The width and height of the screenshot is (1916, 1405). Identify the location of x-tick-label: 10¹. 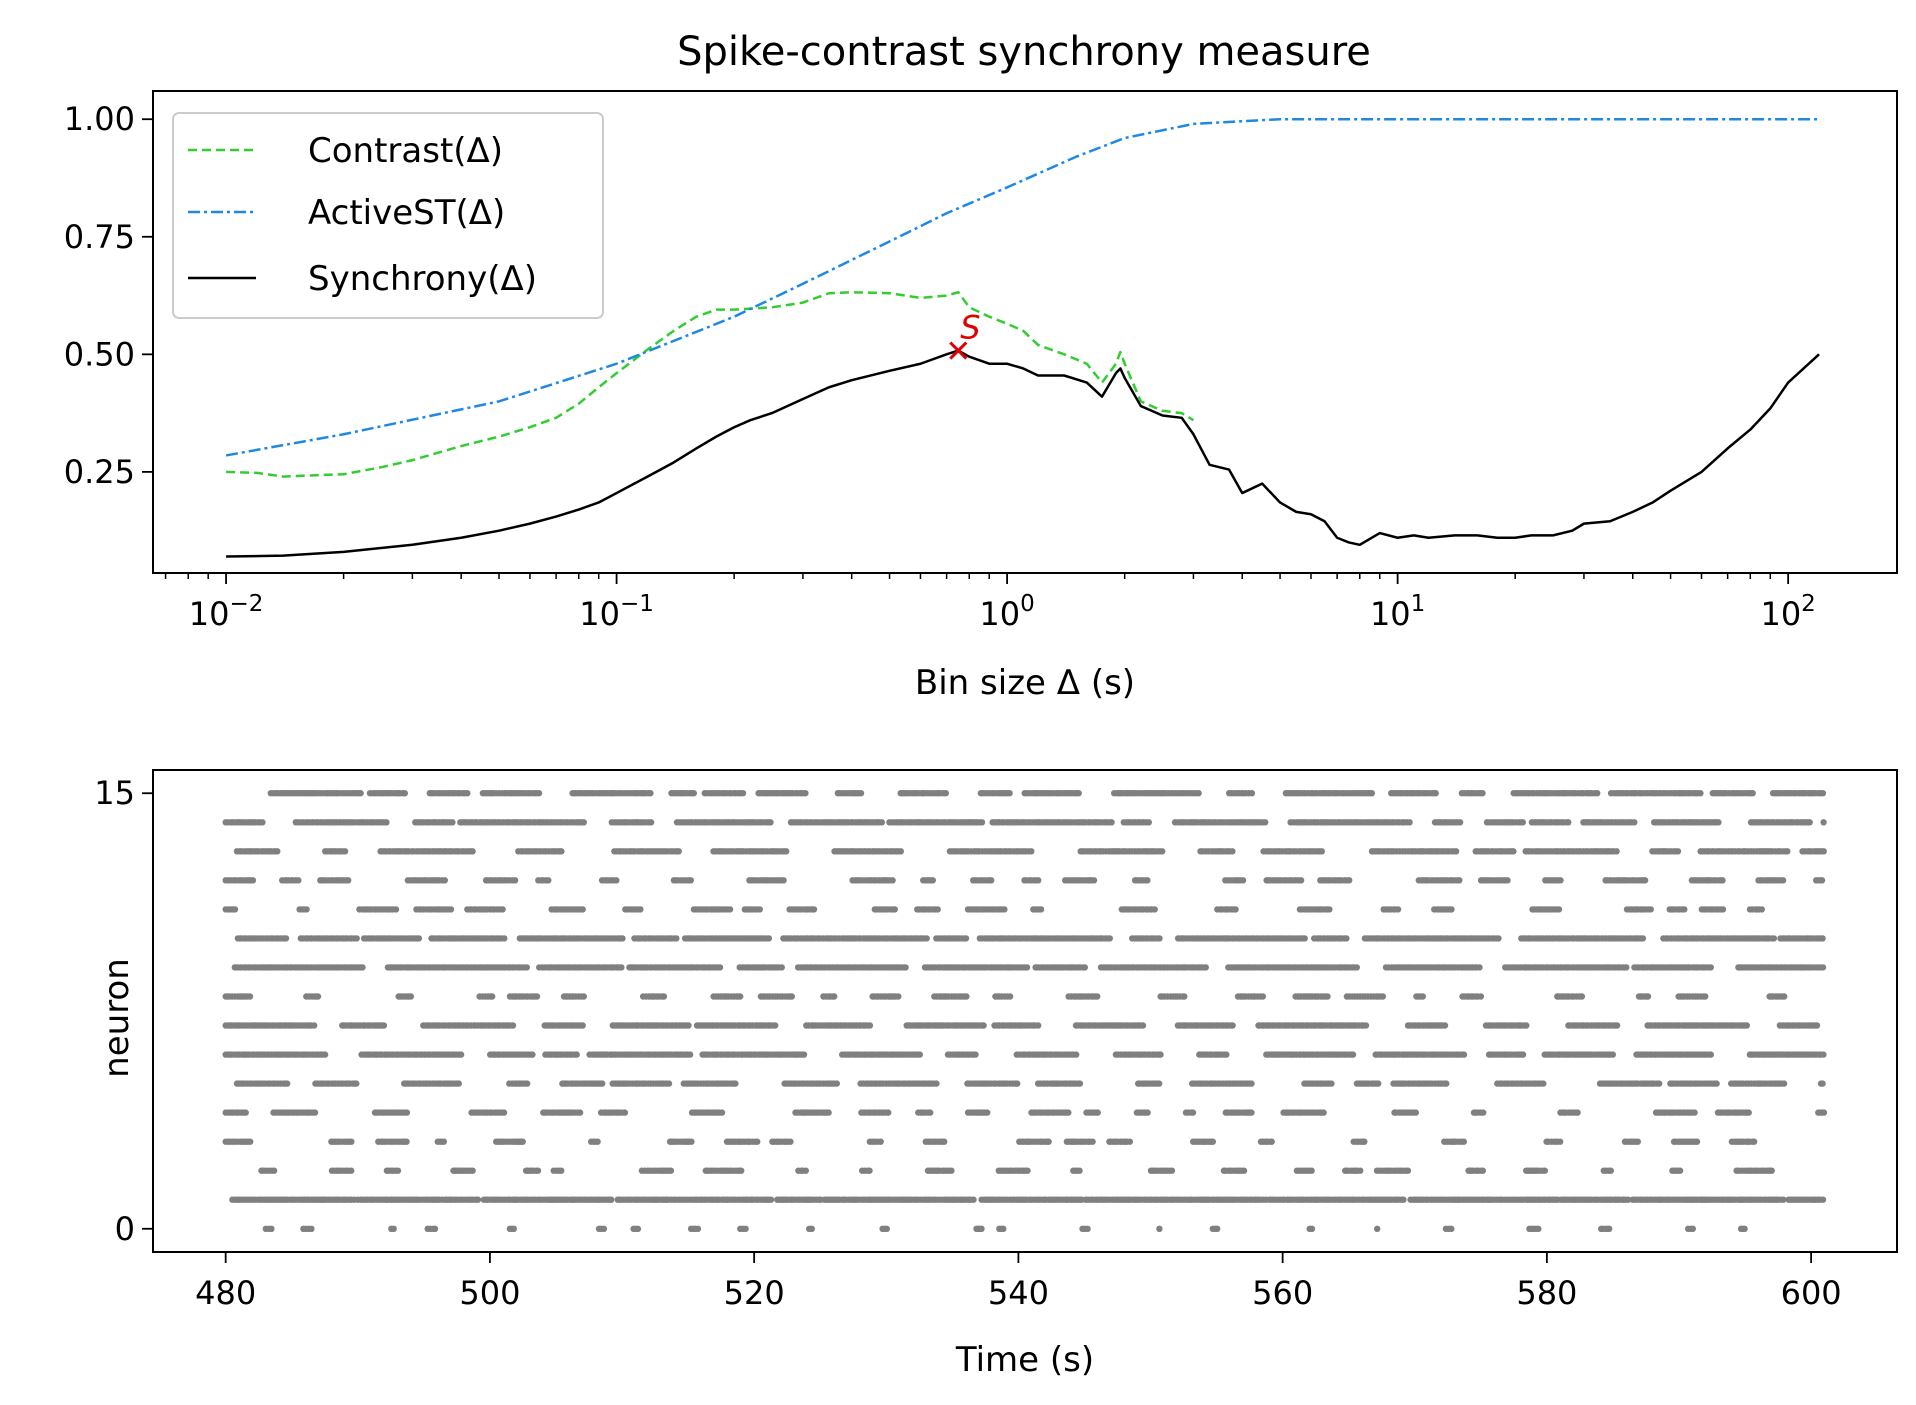
(1397, 612).